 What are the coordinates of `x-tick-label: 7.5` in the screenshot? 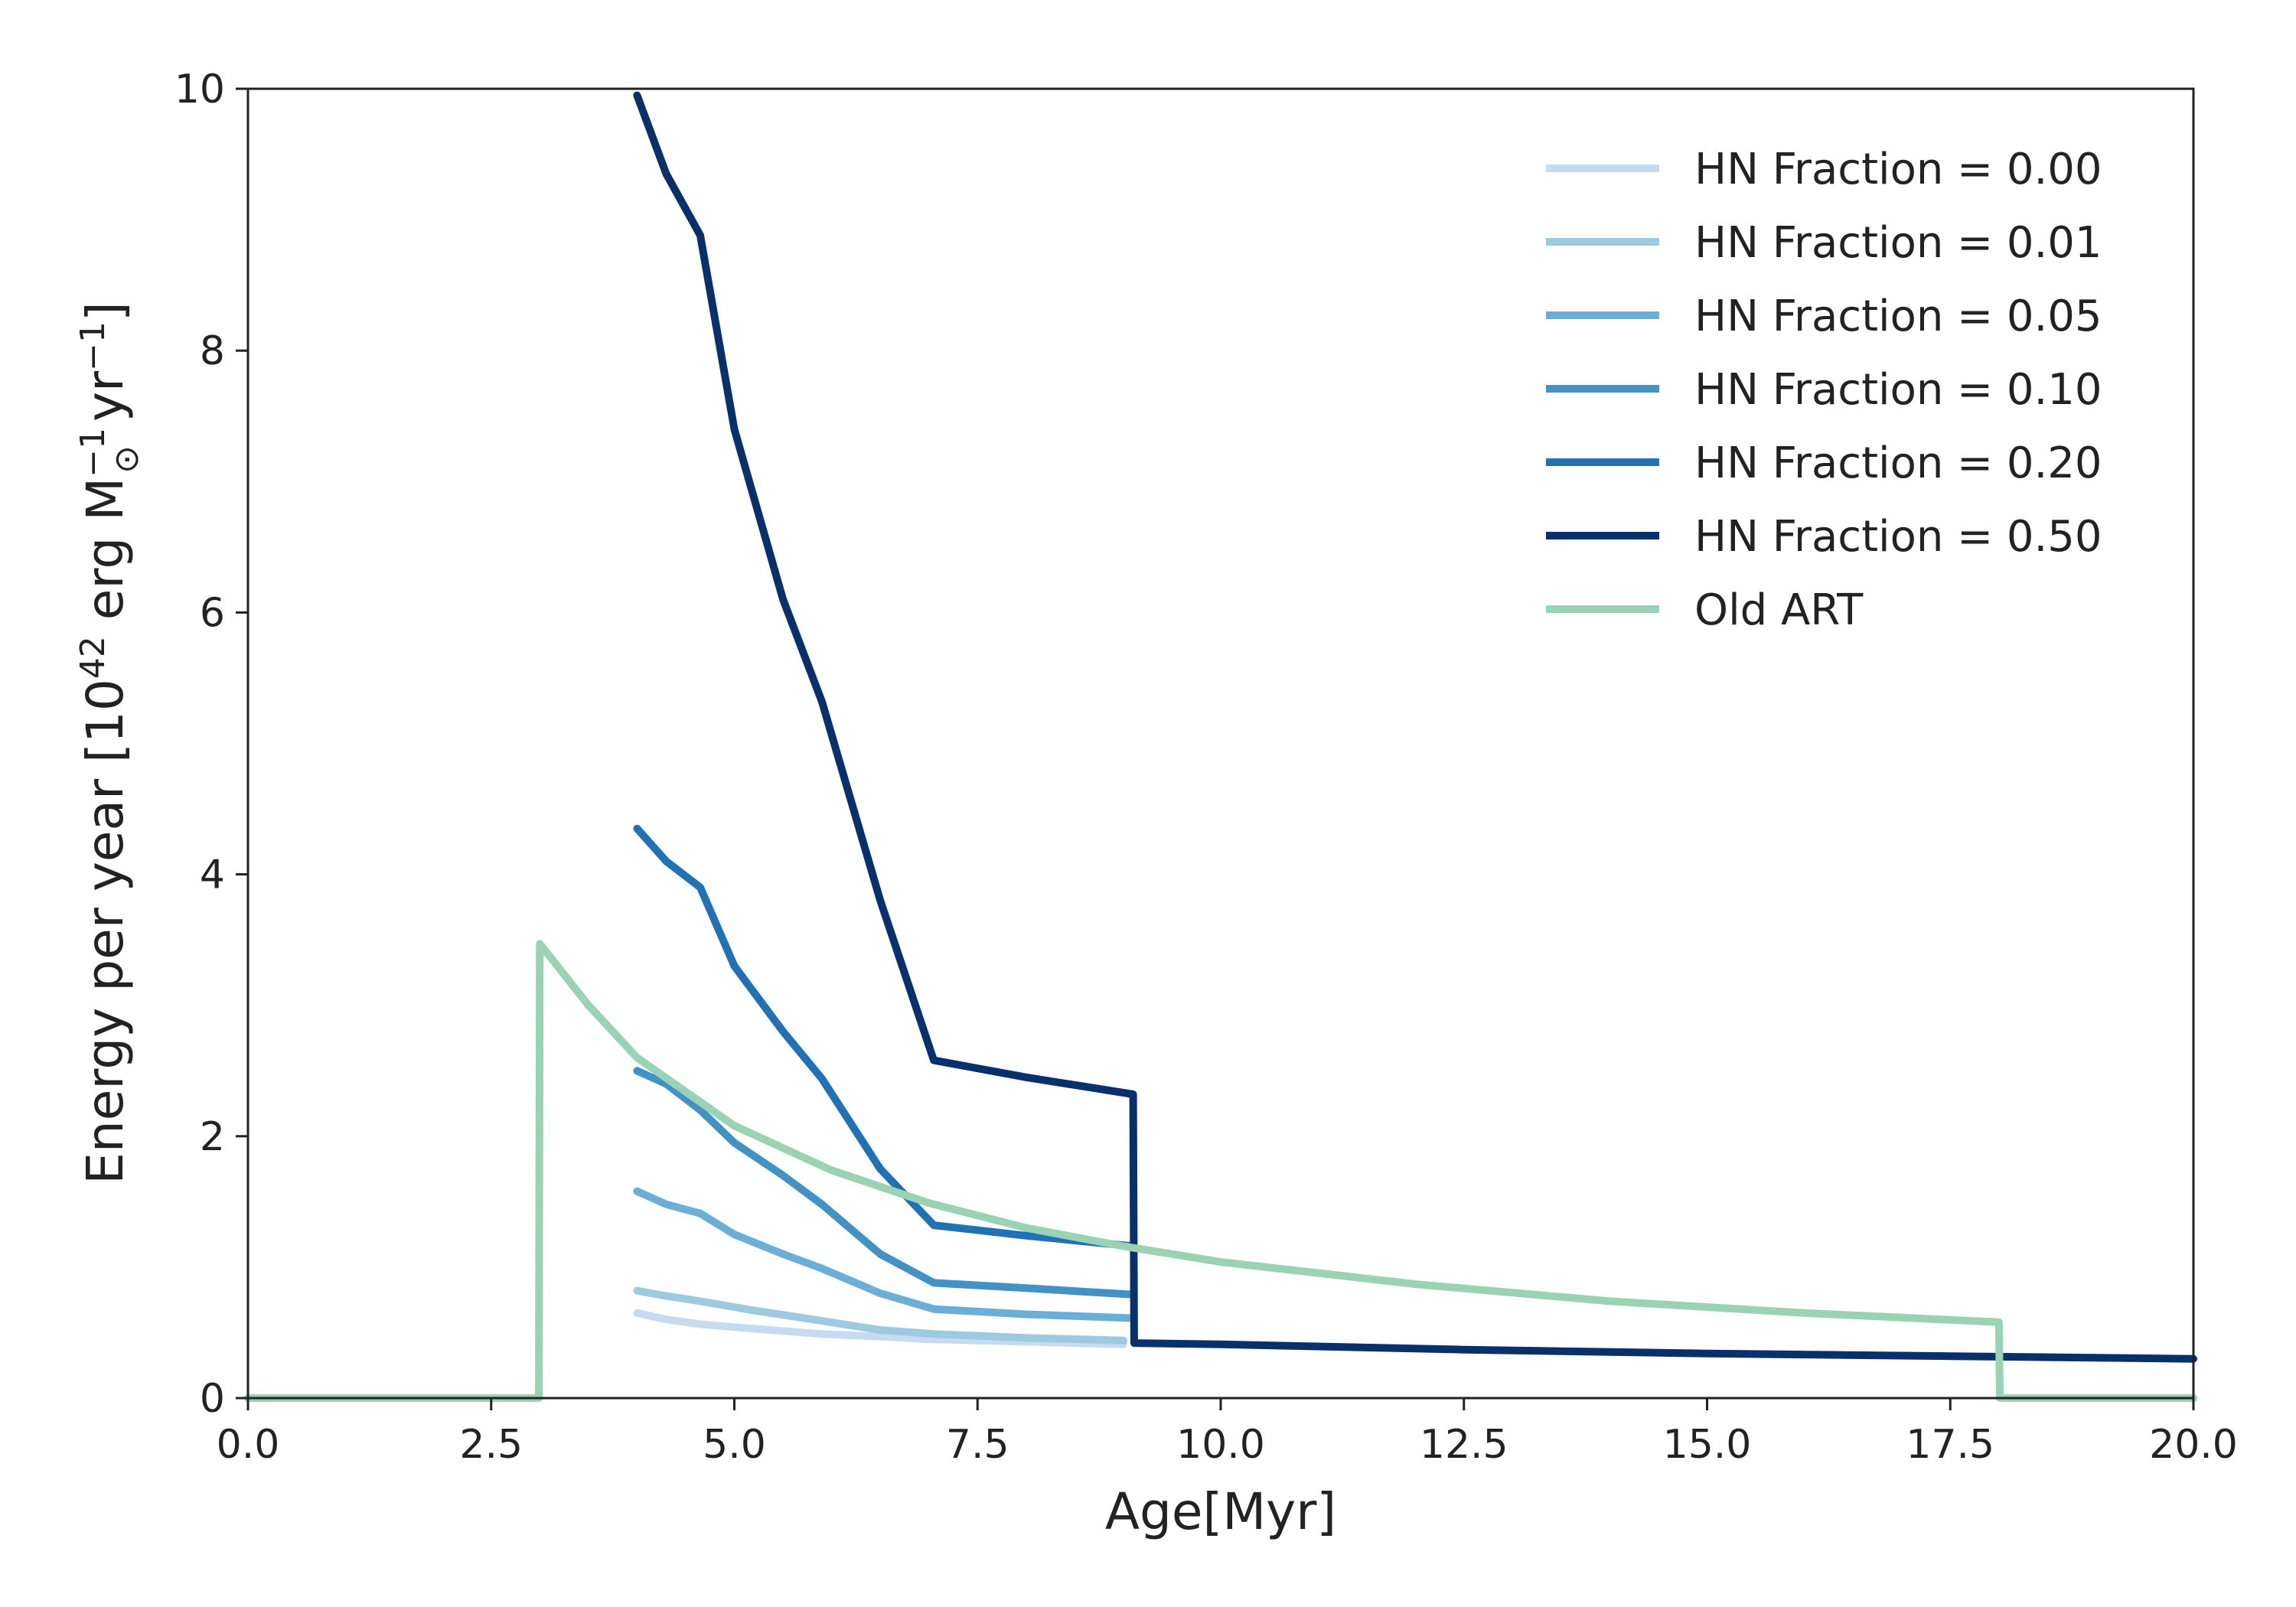 It's located at (977, 1445).